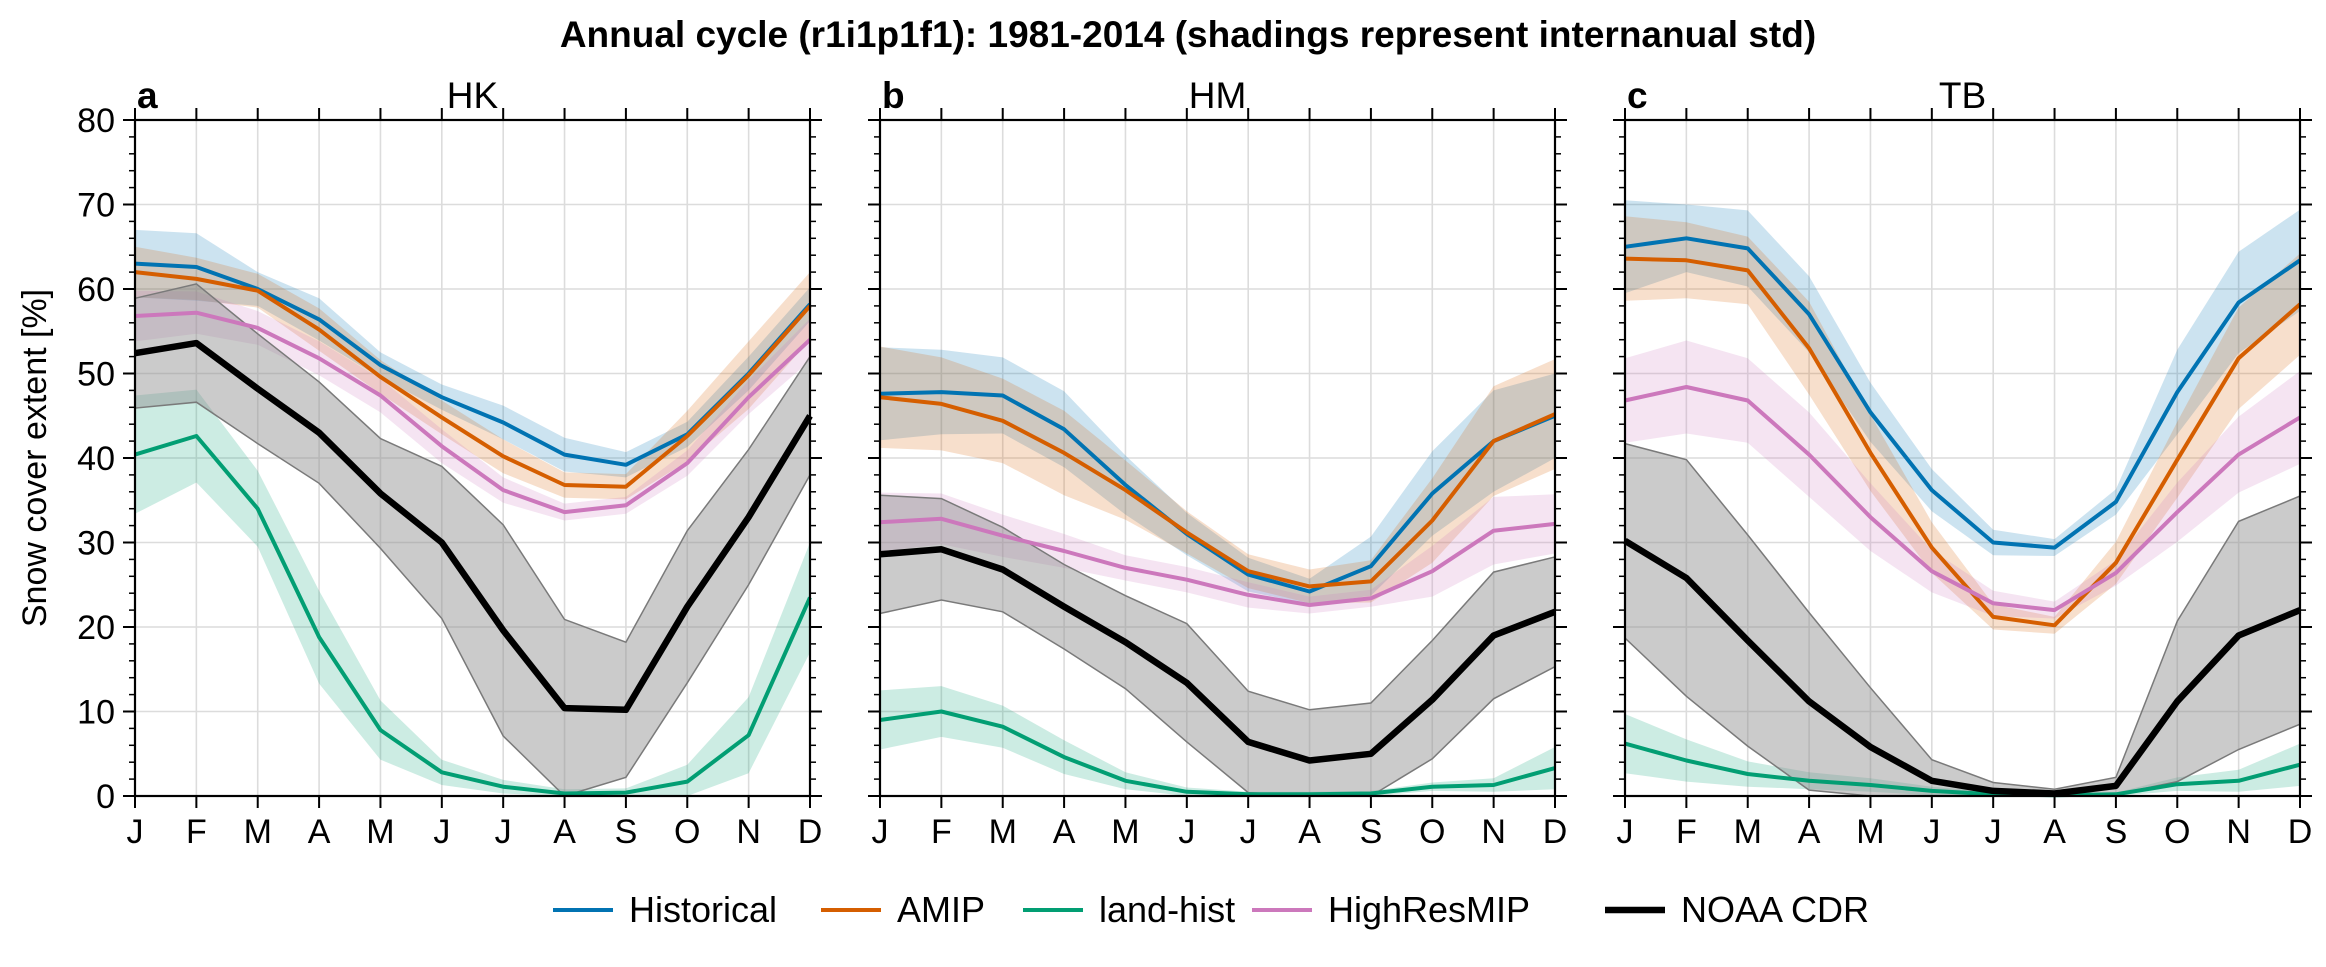 The image size is (2326, 967). Describe the element at coordinates (1218, 95) in the screenshot. I see `panel-title: HM` at that location.